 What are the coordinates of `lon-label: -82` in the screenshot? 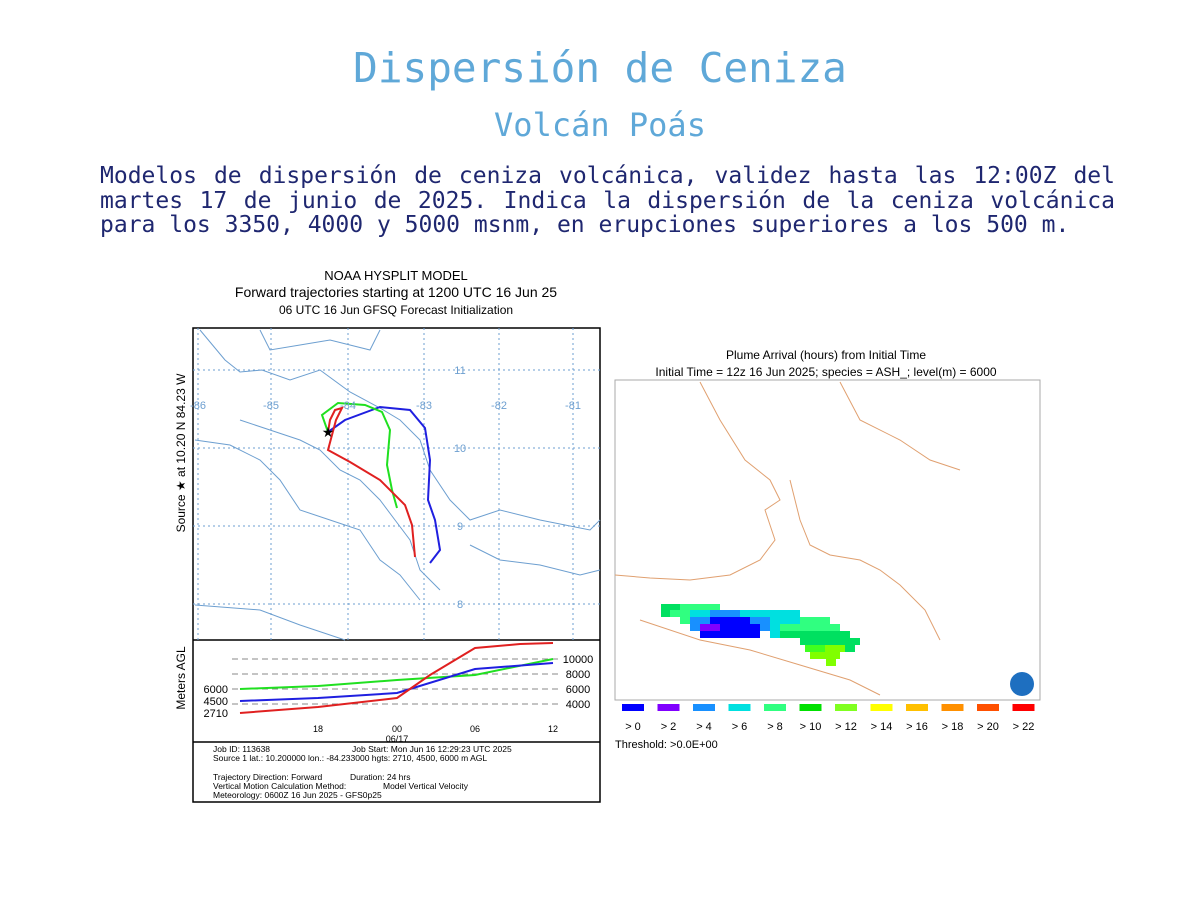 It's located at (499, 406).